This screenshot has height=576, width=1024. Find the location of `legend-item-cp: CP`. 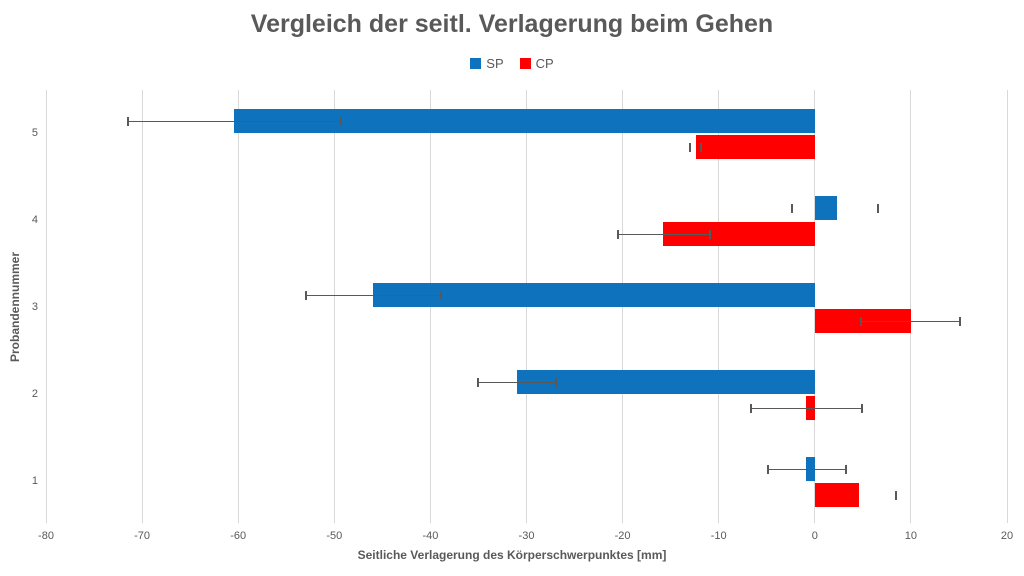

legend-item-cp: CP is located at coordinates (536, 63).